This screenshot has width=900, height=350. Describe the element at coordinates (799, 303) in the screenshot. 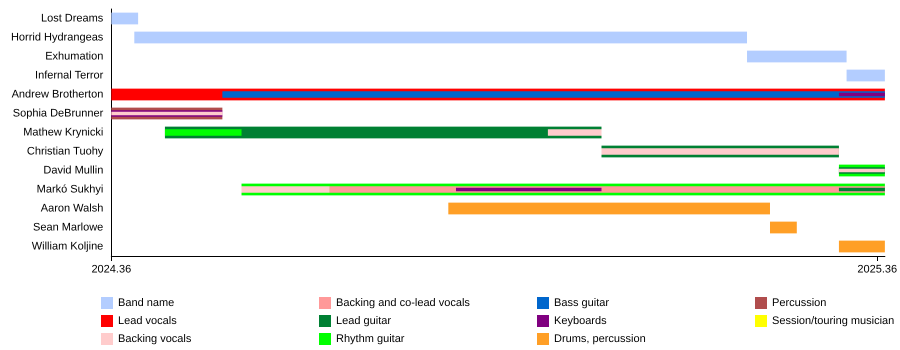

I see `legend-label: Percussion` at that location.